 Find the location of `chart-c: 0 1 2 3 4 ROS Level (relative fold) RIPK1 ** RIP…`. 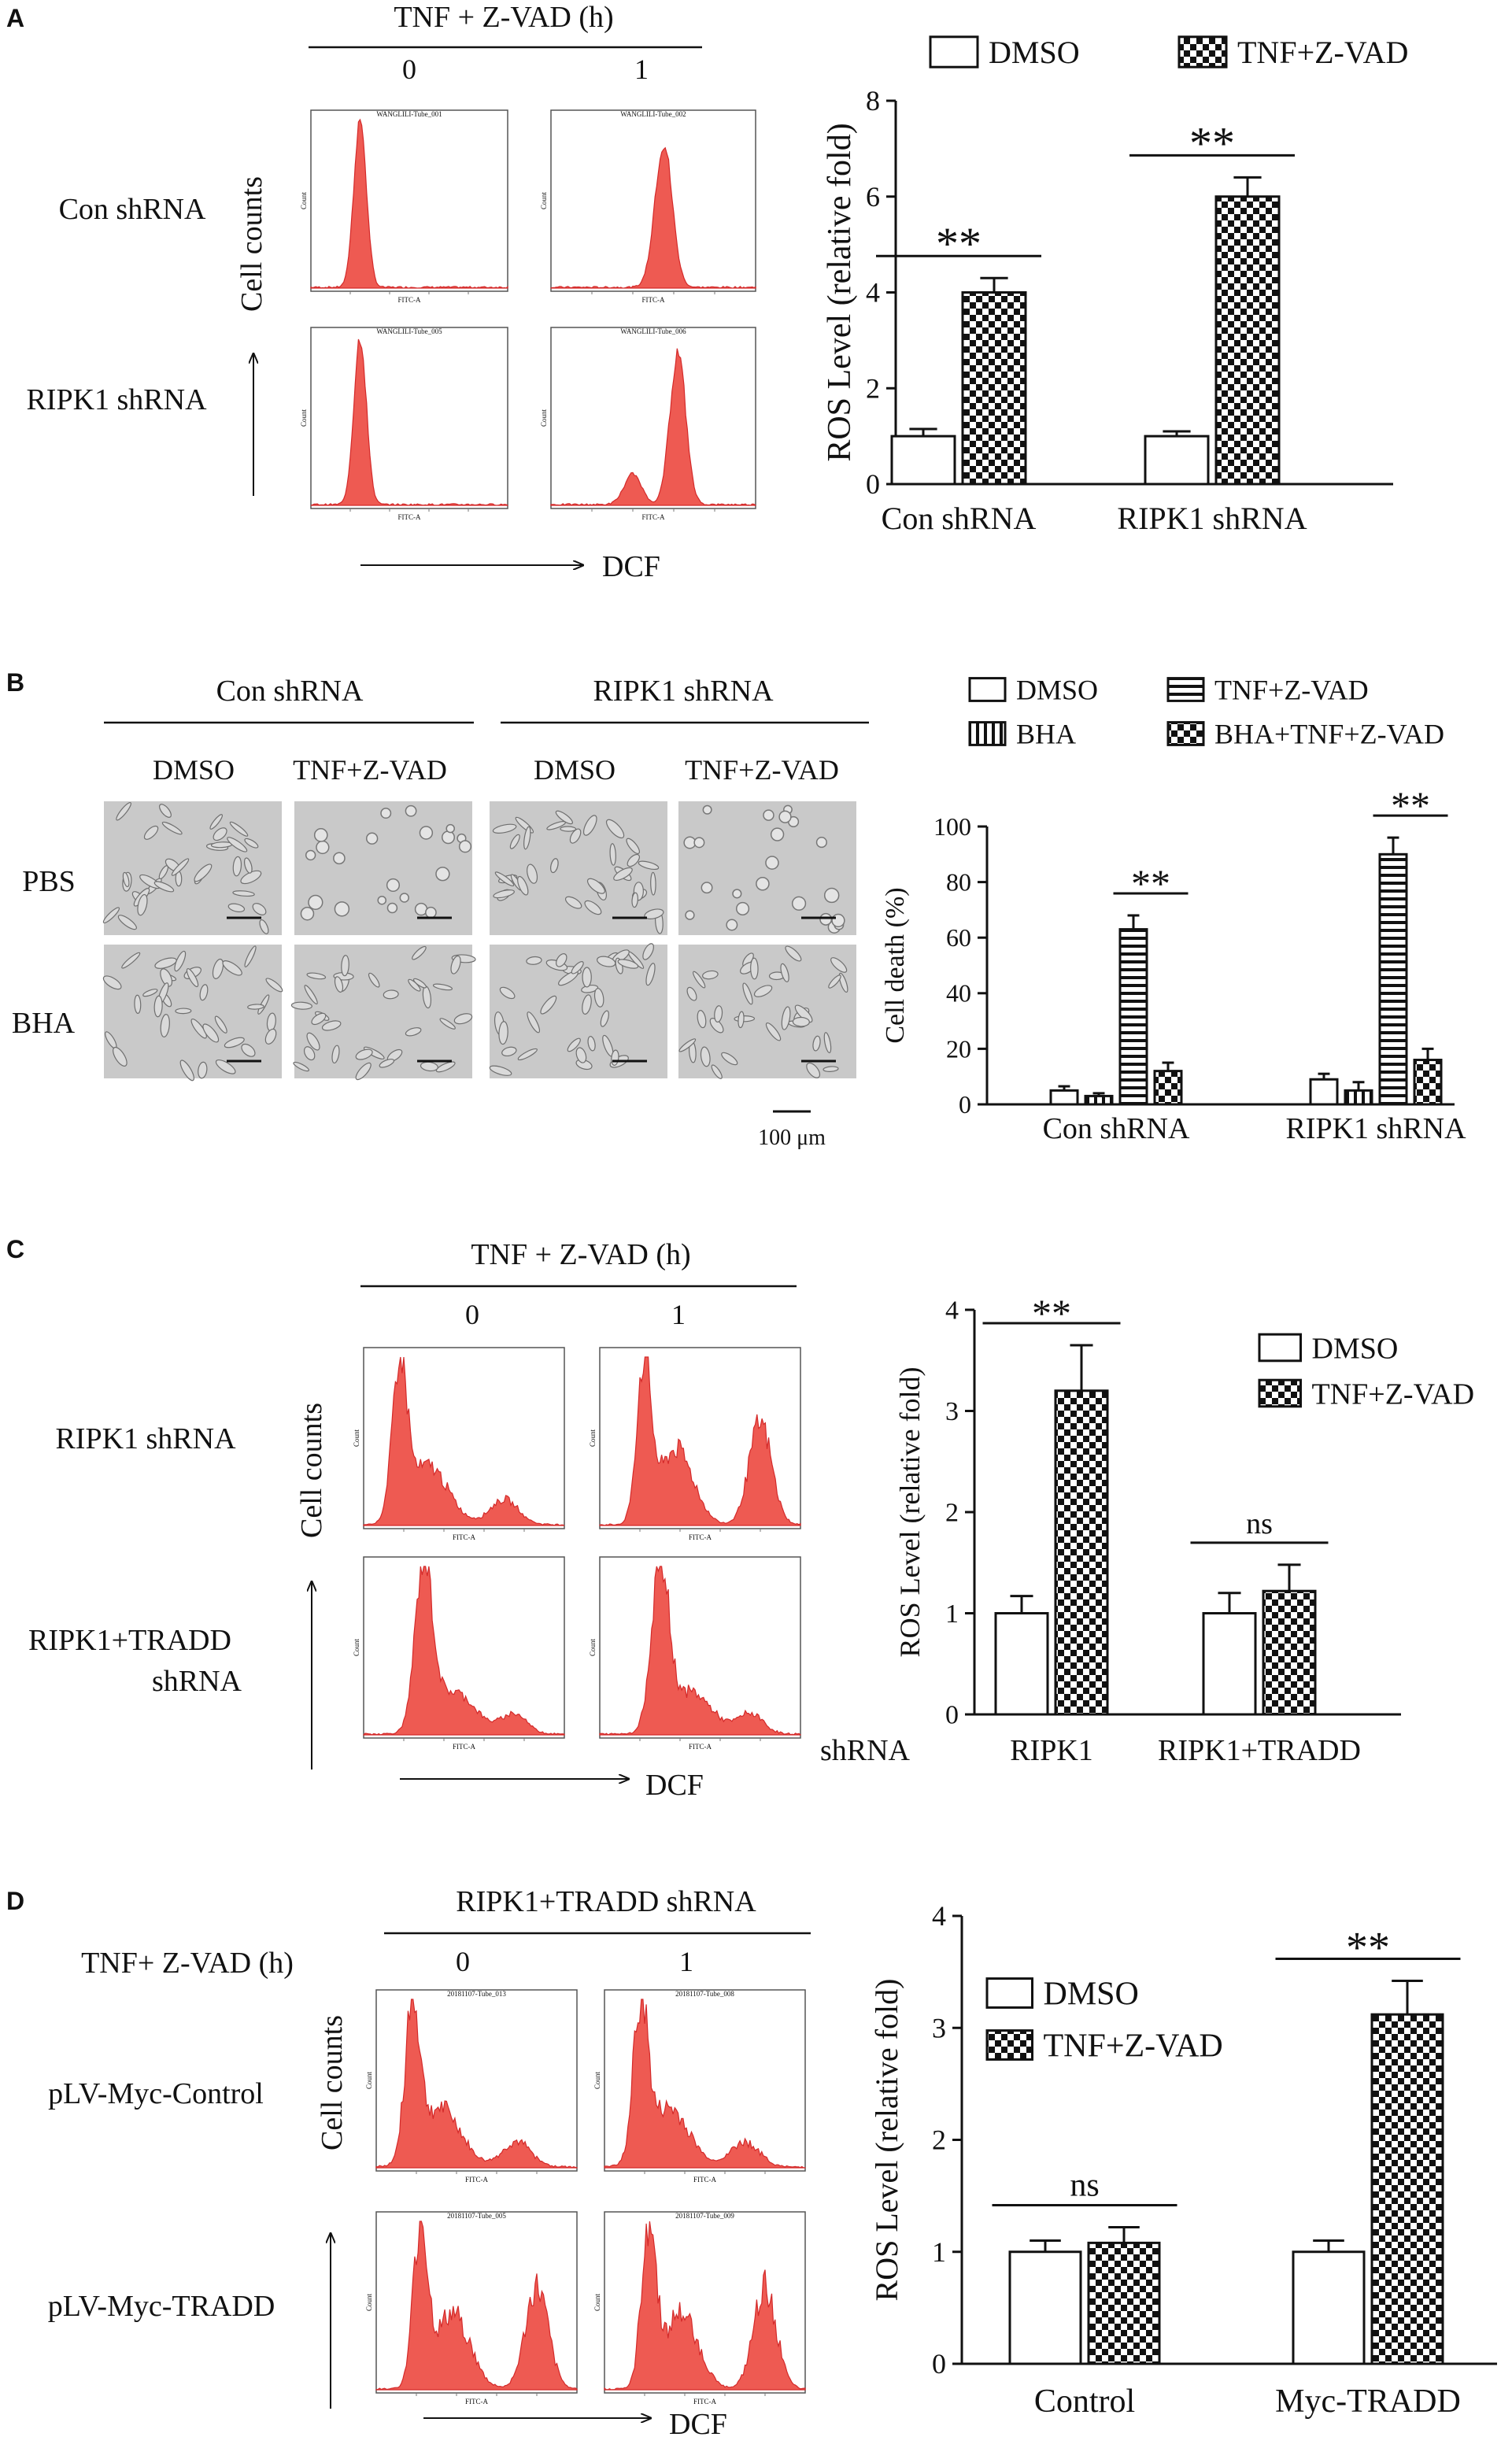

chart-c: 0 1 2 3 4 ROS Level (relative fold) RIPK1 ** RIP… is located at coordinates (1147, 1529).